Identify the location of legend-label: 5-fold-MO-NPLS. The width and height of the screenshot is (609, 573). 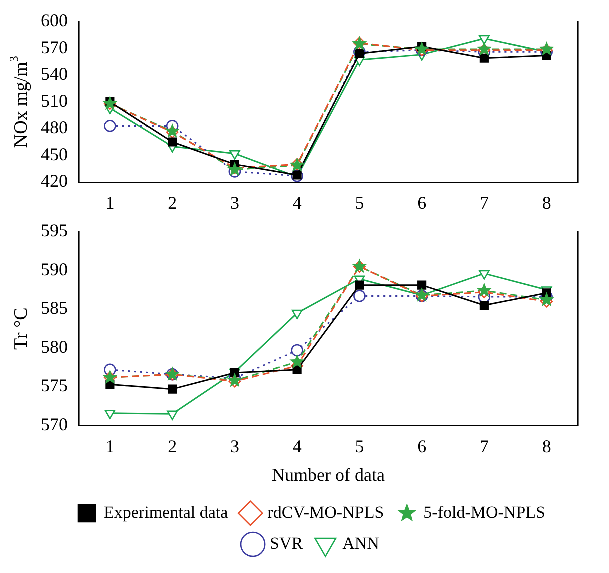
(485, 512).